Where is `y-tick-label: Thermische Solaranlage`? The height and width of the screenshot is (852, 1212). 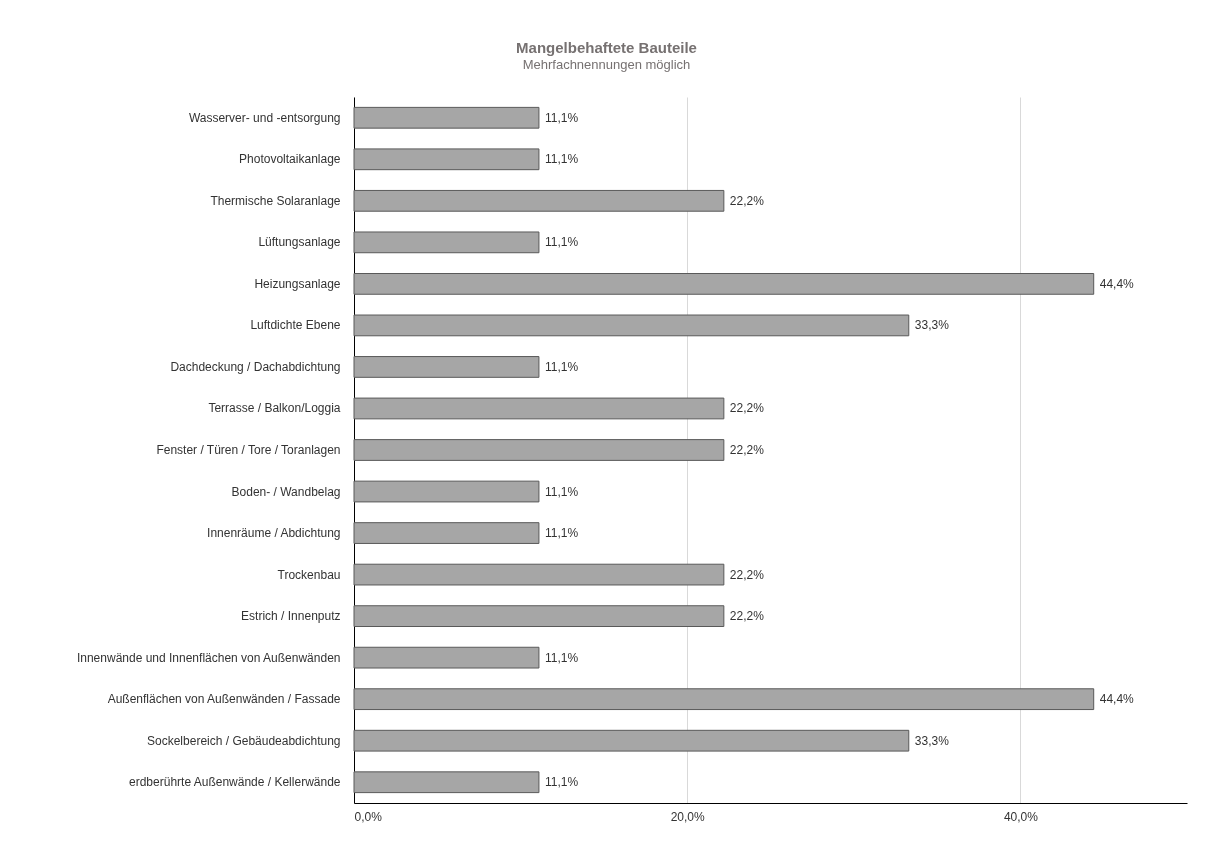 y-tick-label: Thermische Solaranlage is located at coordinates (275, 200).